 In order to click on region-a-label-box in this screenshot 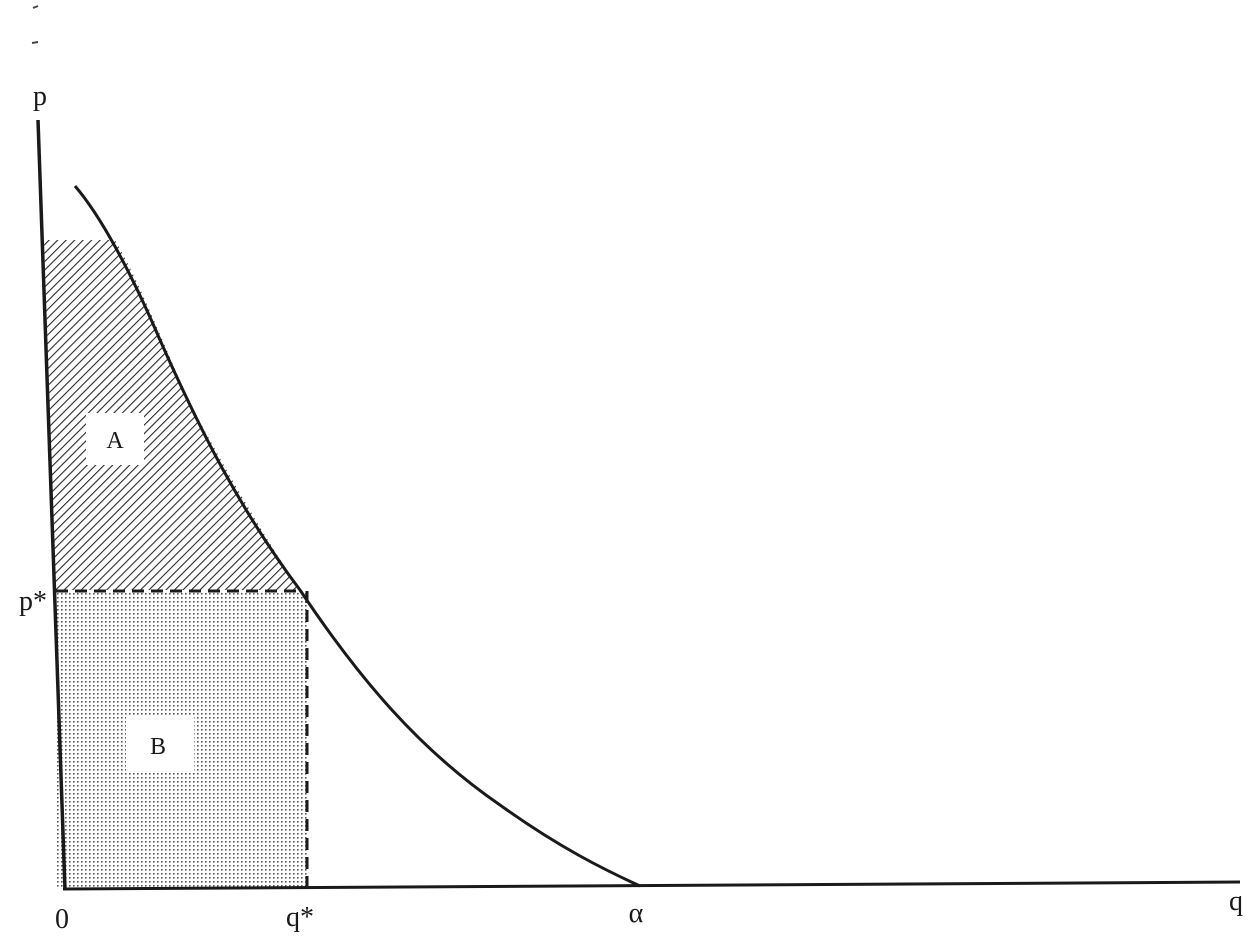, I will do `click(115, 439)`.